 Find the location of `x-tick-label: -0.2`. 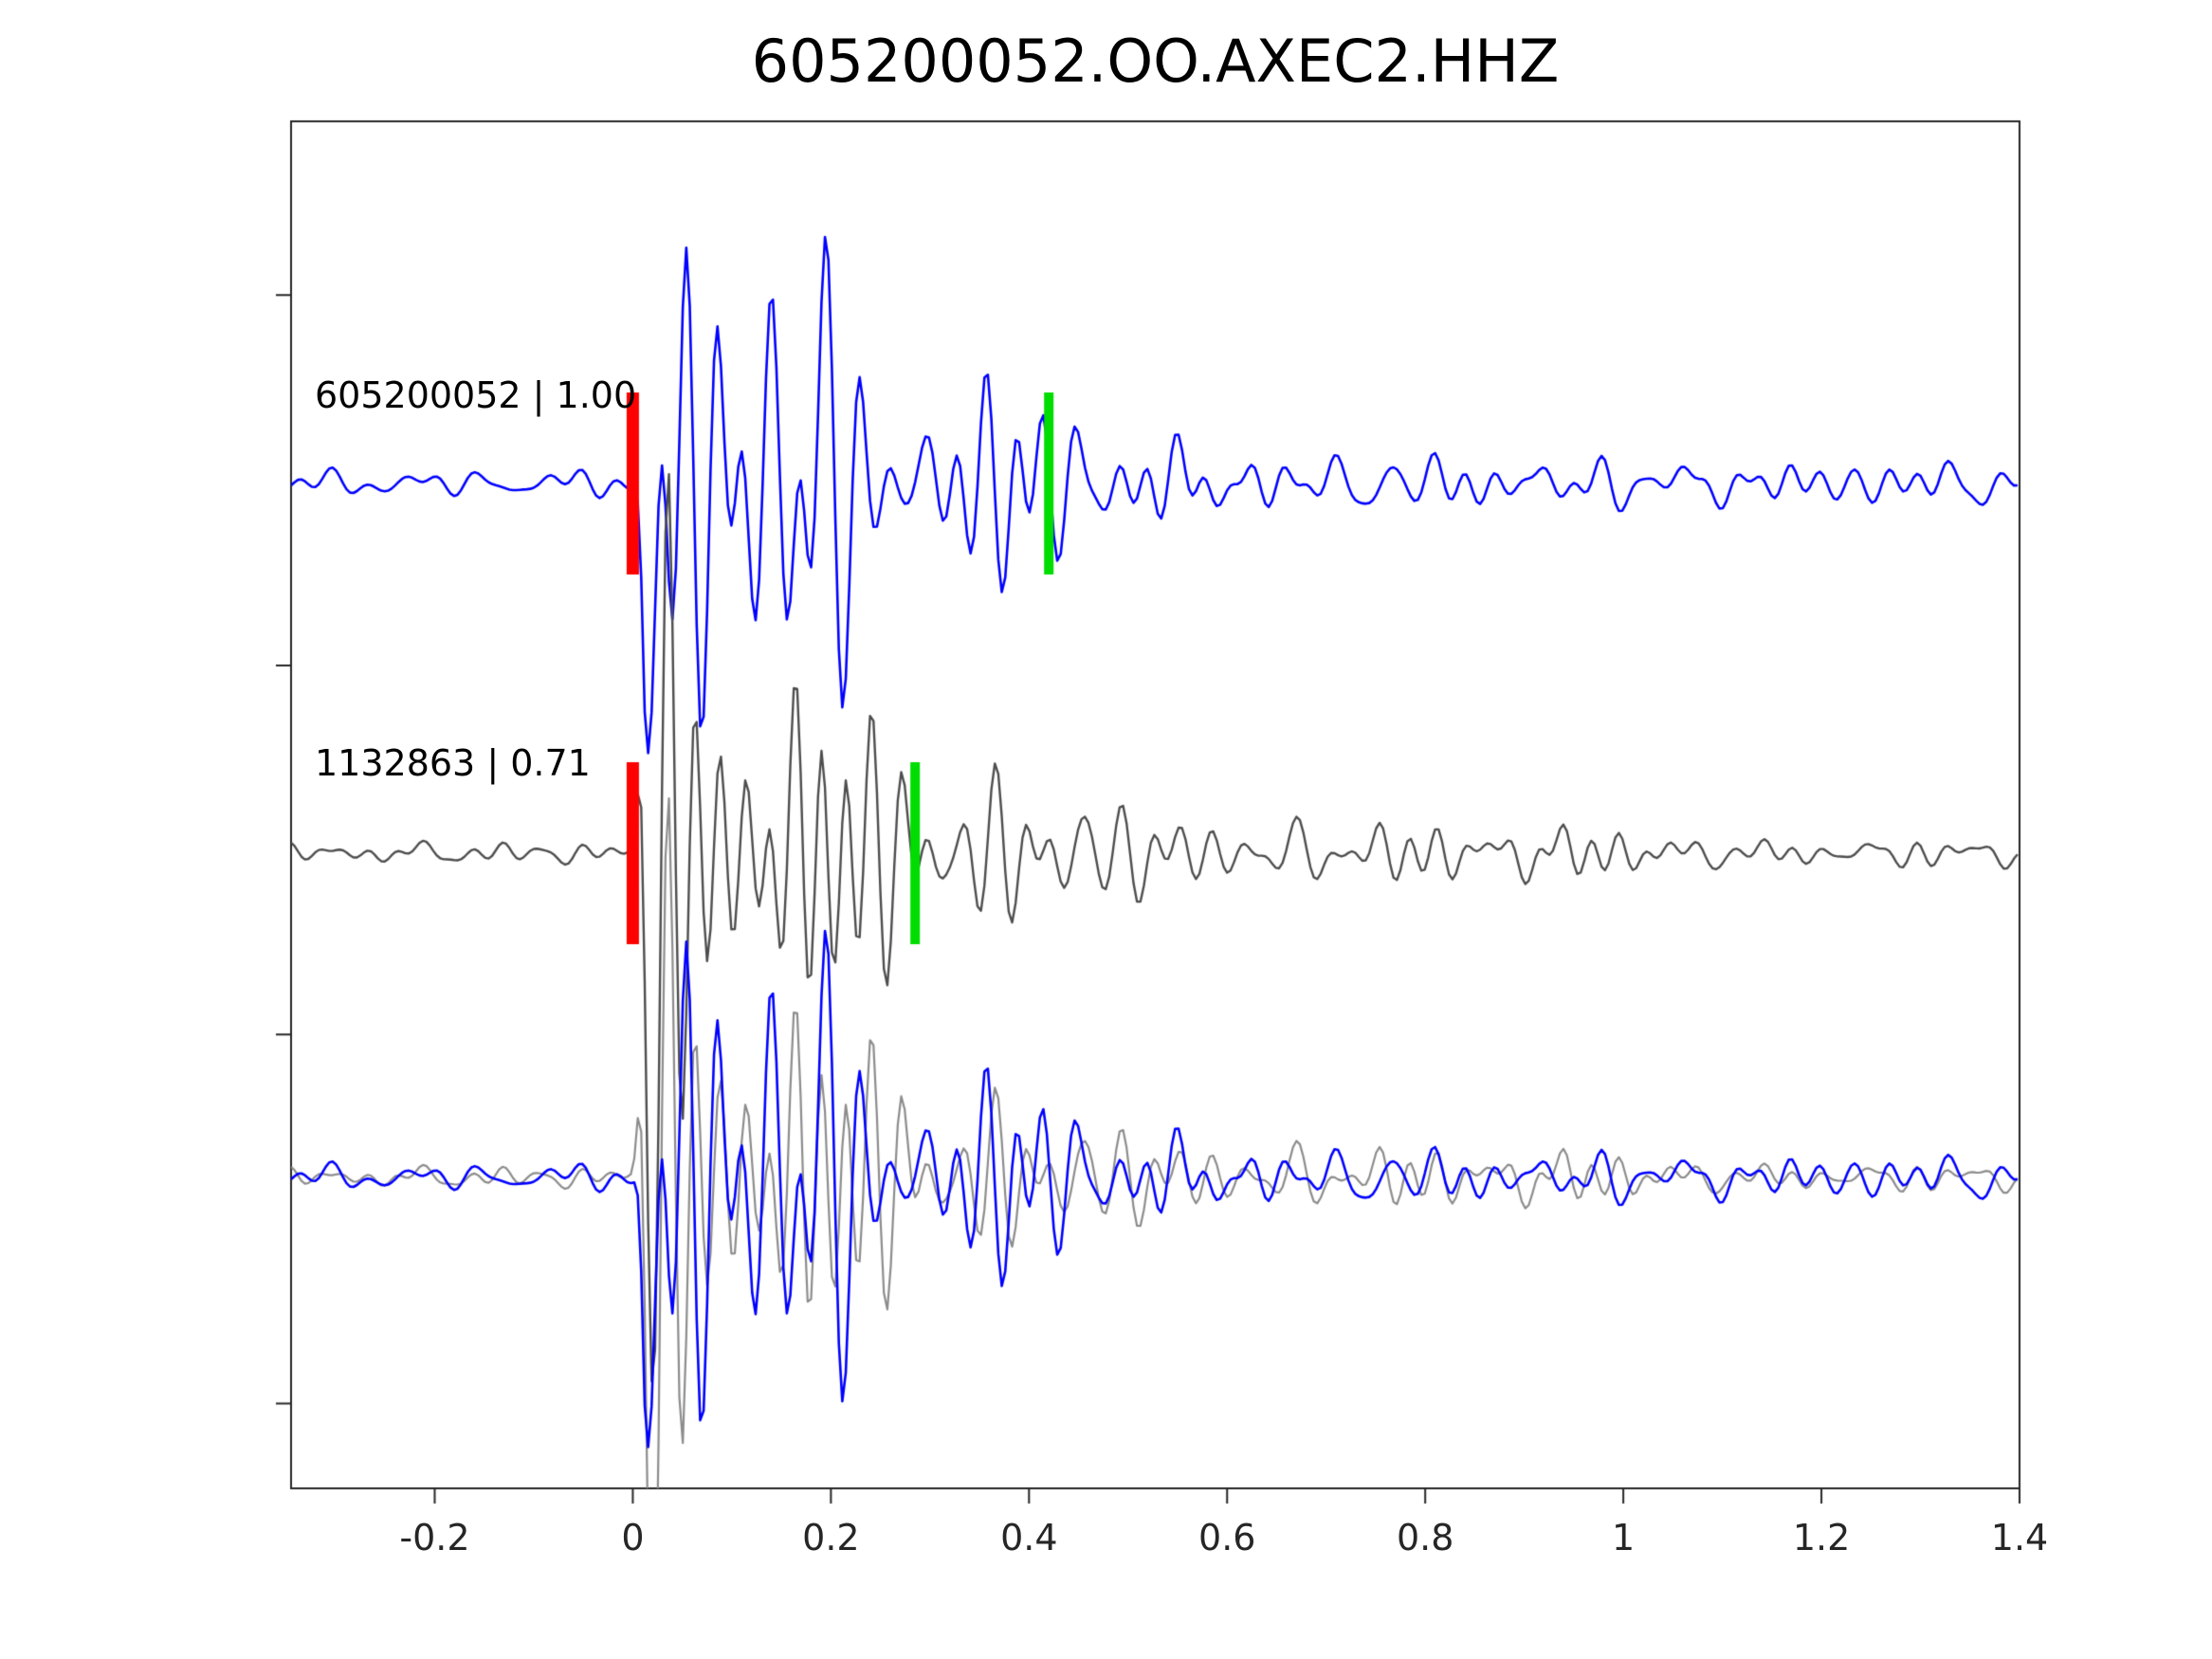

x-tick-label: -0.2 is located at coordinates (434, 1538).